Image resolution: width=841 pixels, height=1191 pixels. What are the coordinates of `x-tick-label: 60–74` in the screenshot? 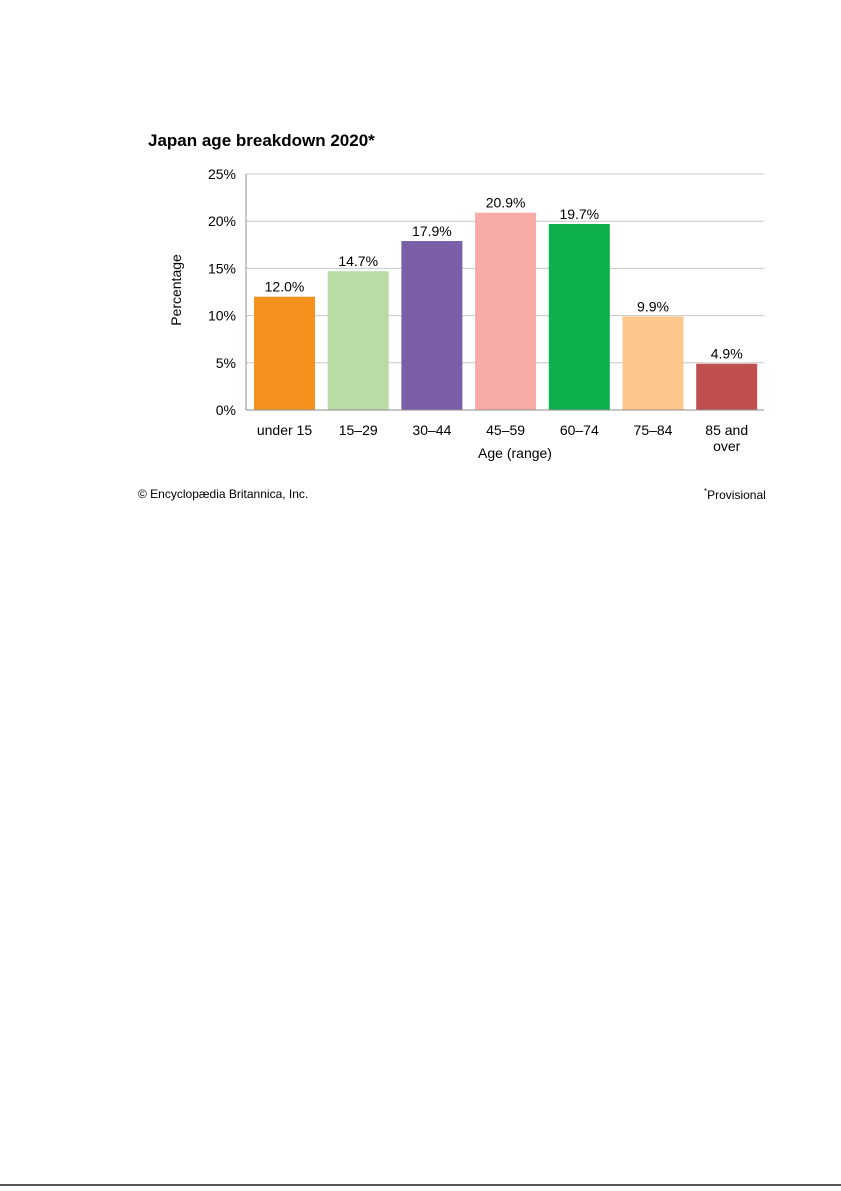 It's located at (579, 430).